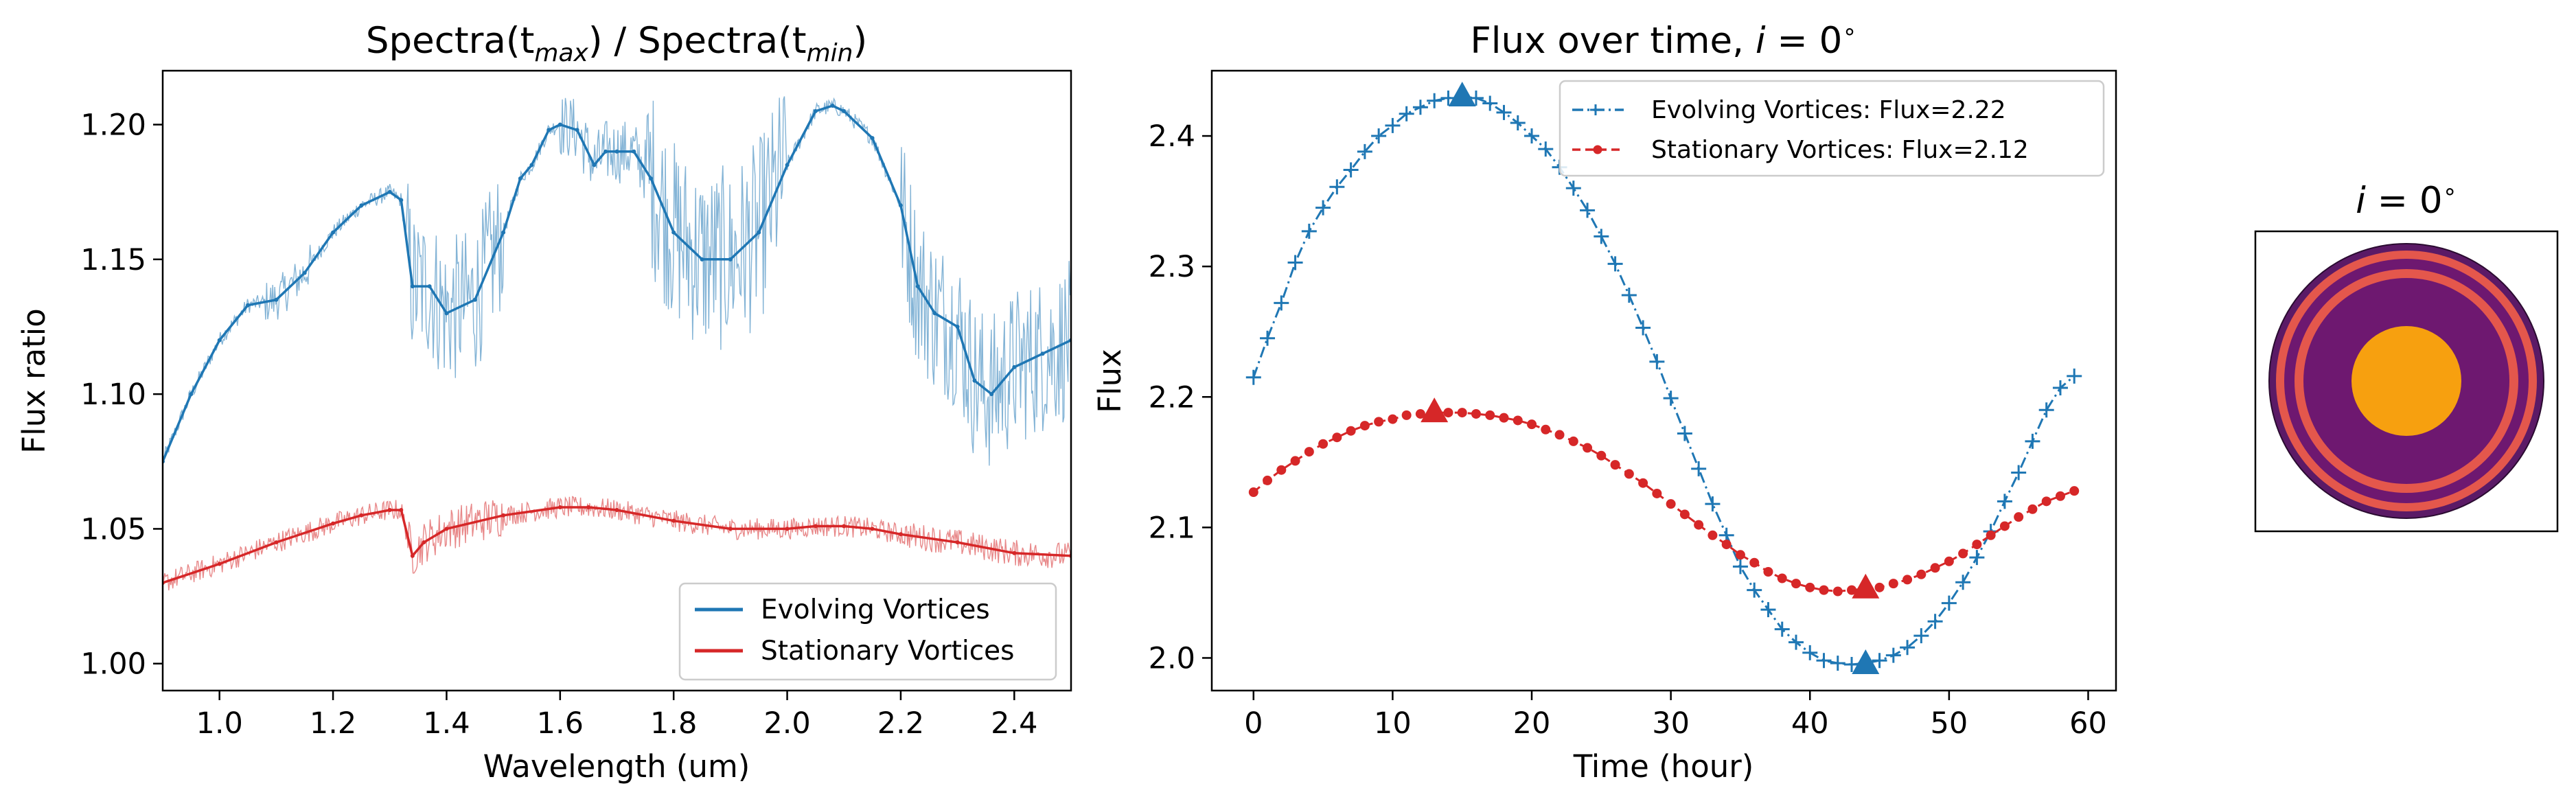 The height and width of the screenshot is (810, 2576). I want to click on disk-panel-title: i = 0∘, so click(2406, 200).